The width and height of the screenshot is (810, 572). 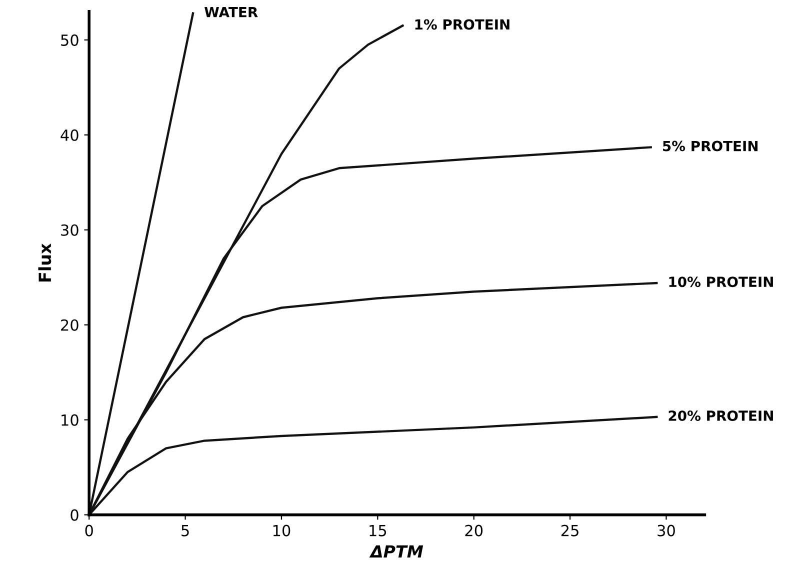 What do you see at coordinates (69, 325) in the screenshot?
I see `y-tick-label: 20` at bounding box center [69, 325].